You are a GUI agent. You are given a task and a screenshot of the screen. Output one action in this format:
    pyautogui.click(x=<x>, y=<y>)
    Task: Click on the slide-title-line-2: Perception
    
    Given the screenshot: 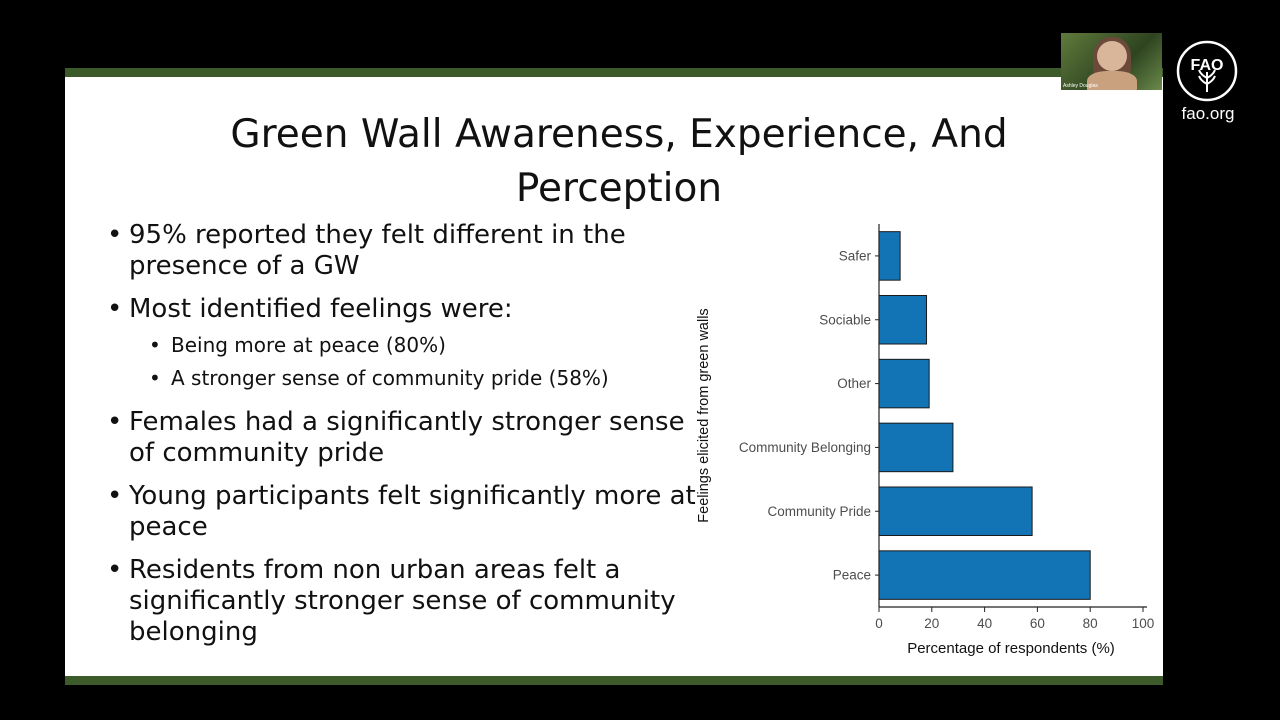 What is the action you would take?
    pyautogui.click(x=619, y=188)
    